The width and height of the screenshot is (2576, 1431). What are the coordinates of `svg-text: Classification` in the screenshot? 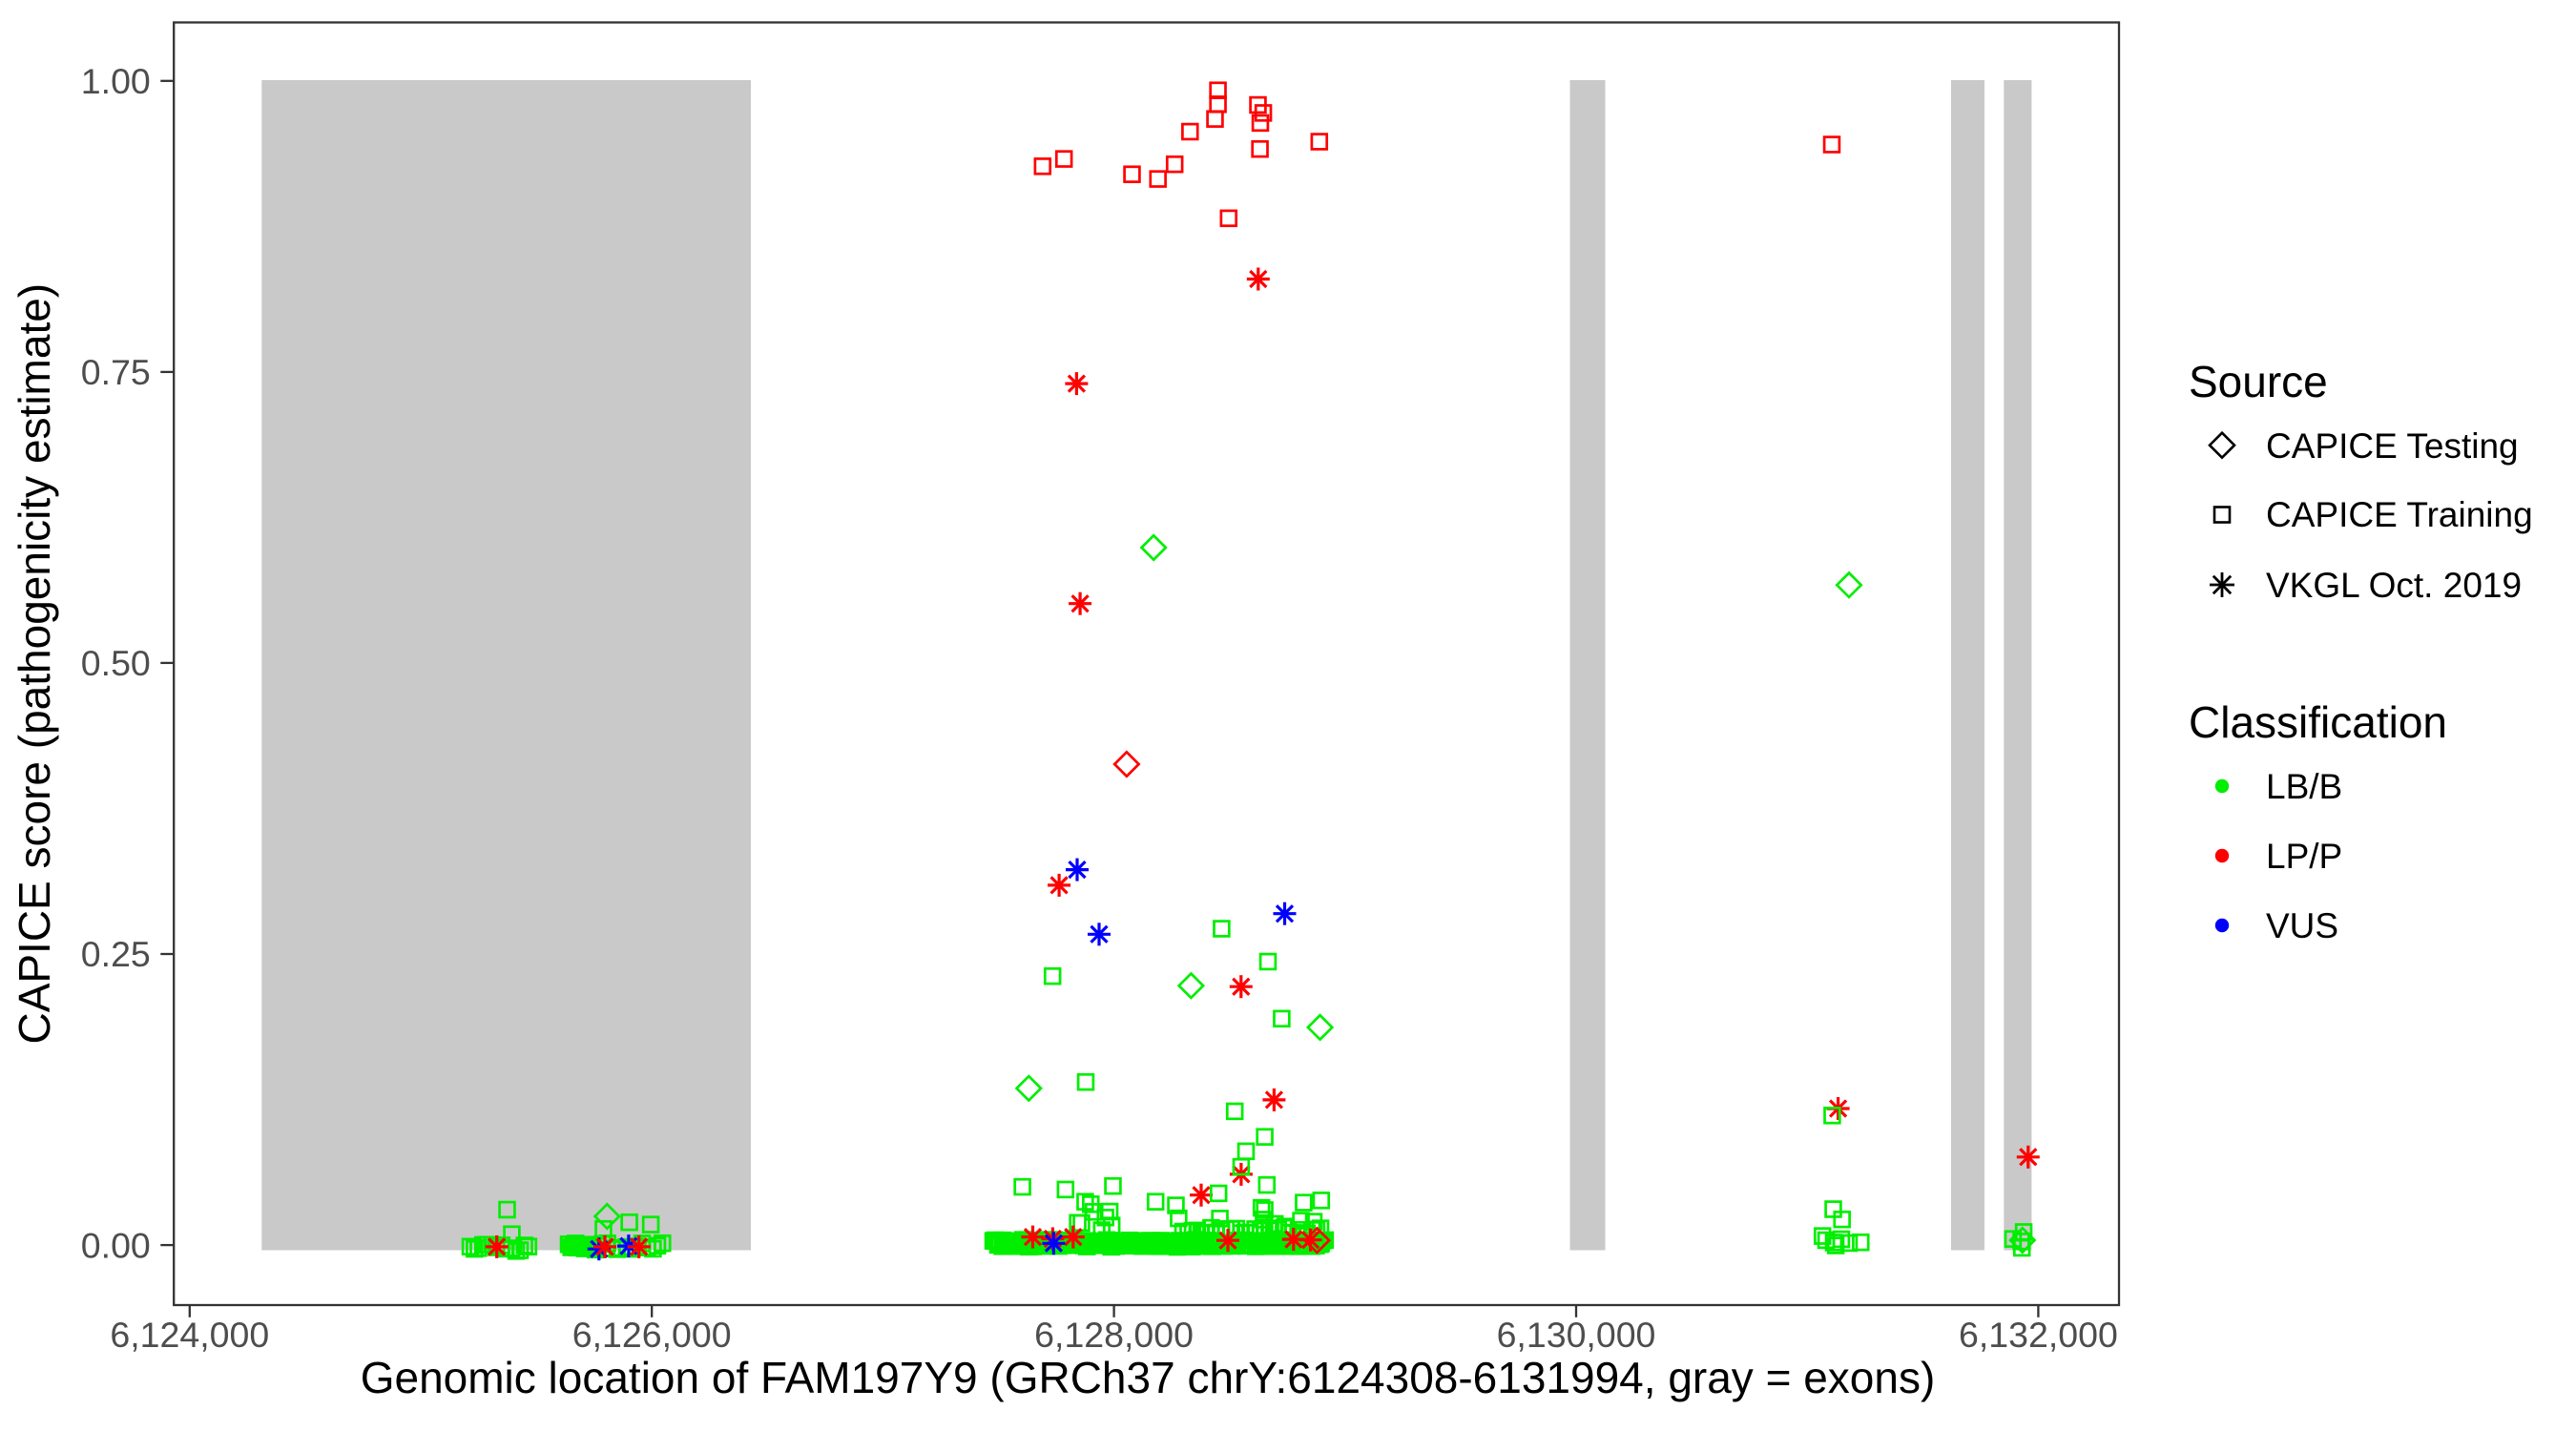 It's located at (2318, 722).